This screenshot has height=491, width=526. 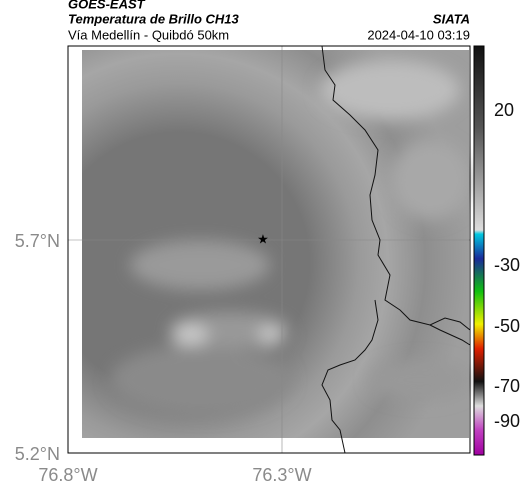 I want to click on colorbar-ticks: 20 -30 -50 -70 -90, so click(x=507, y=265).